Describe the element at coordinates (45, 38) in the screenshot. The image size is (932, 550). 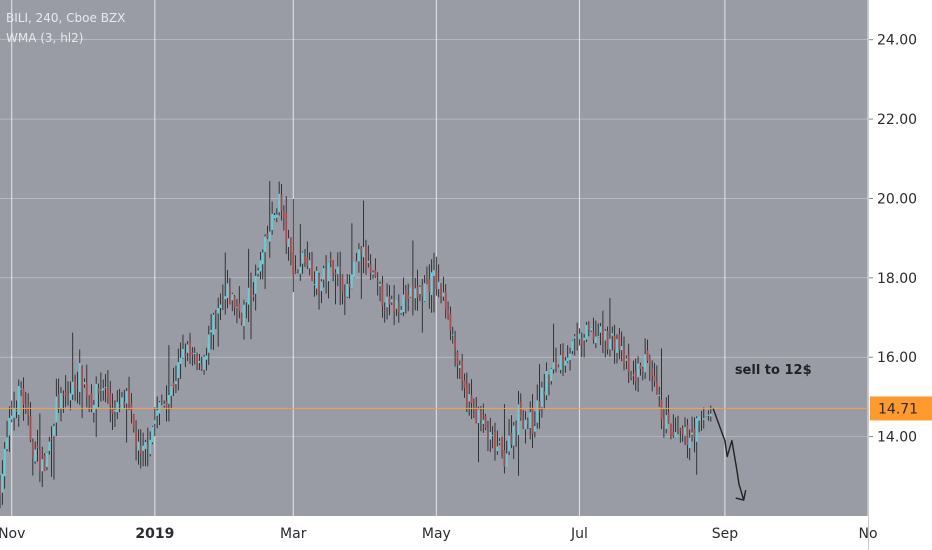
I see `indicator-info: WMA (3, hl2)` at that location.